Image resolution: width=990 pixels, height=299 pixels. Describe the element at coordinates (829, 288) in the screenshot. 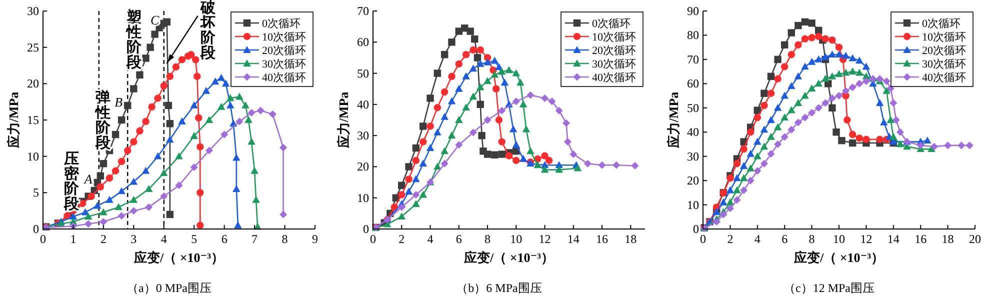

I see `text: （c）12 MPa围压` at that location.